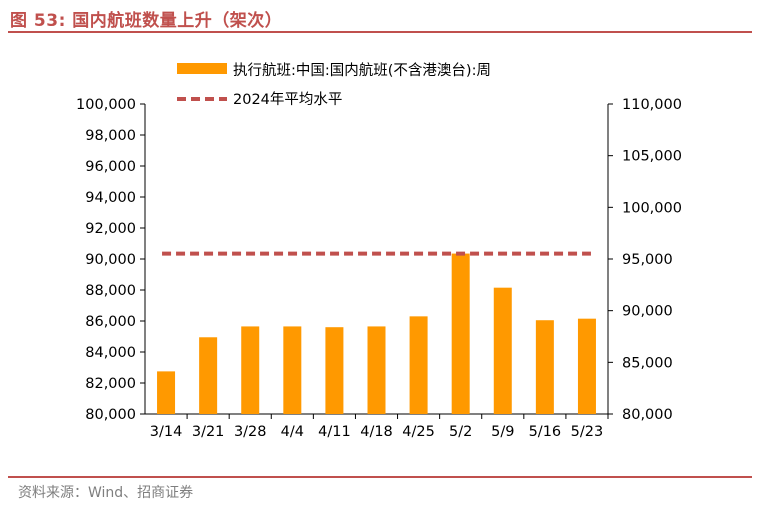 The width and height of the screenshot is (760, 525). What do you see at coordinates (334, 85) in the screenshot?
I see `chart-legend: 执行航班:中国:国内航班(不含港澳台):周 2024年平均水平` at bounding box center [334, 85].